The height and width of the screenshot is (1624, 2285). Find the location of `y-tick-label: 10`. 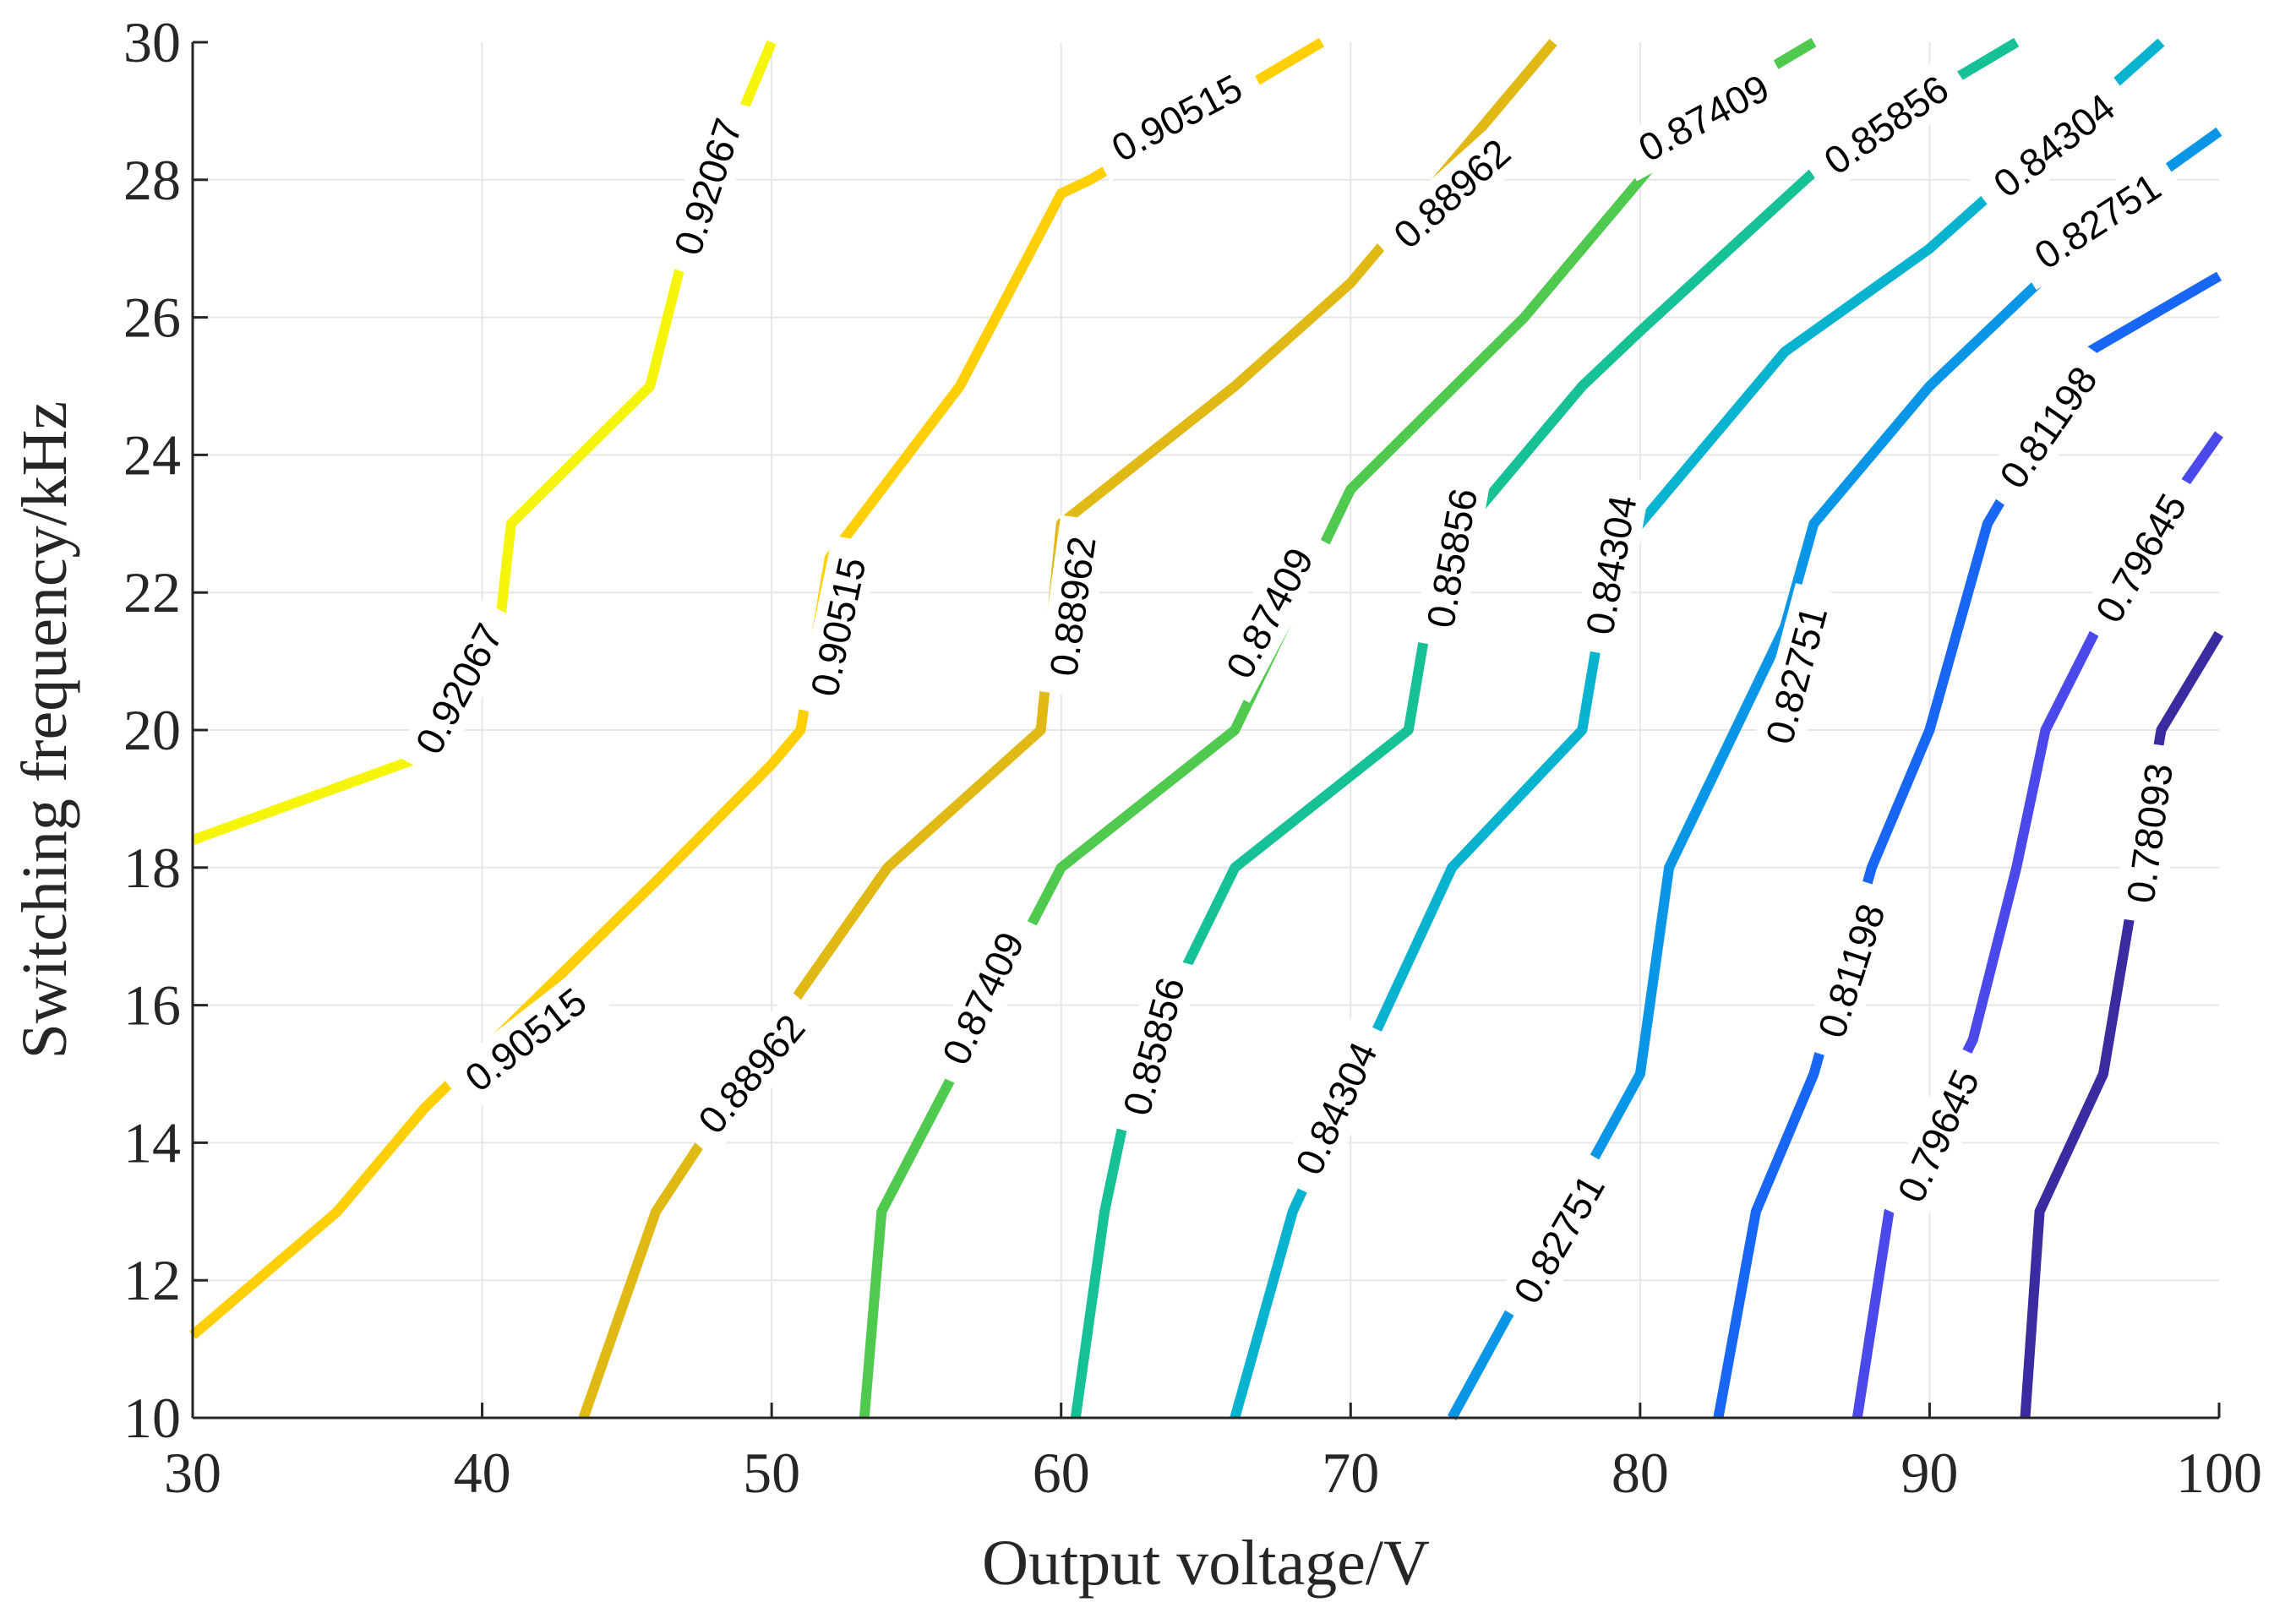

y-tick-label: 10 is located at coordinates (152, 1418).